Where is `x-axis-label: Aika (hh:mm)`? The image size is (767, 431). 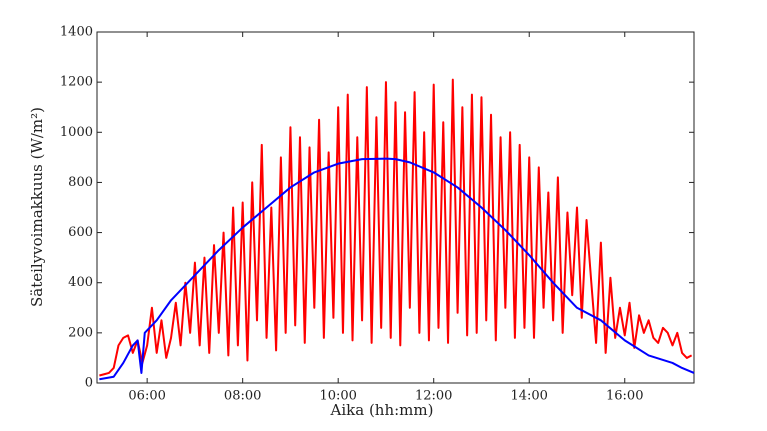
x-axis-label: Aika (hh:mm) is located at coordinates (382, 410).